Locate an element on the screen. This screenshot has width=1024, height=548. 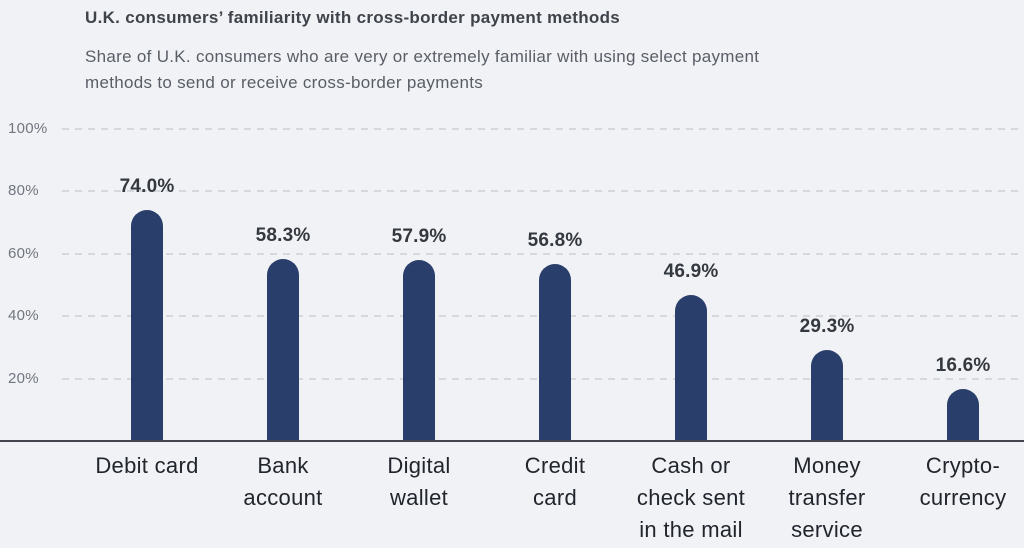
y-axis-tick-label-80: 80% is located at coordinates (23, 190).